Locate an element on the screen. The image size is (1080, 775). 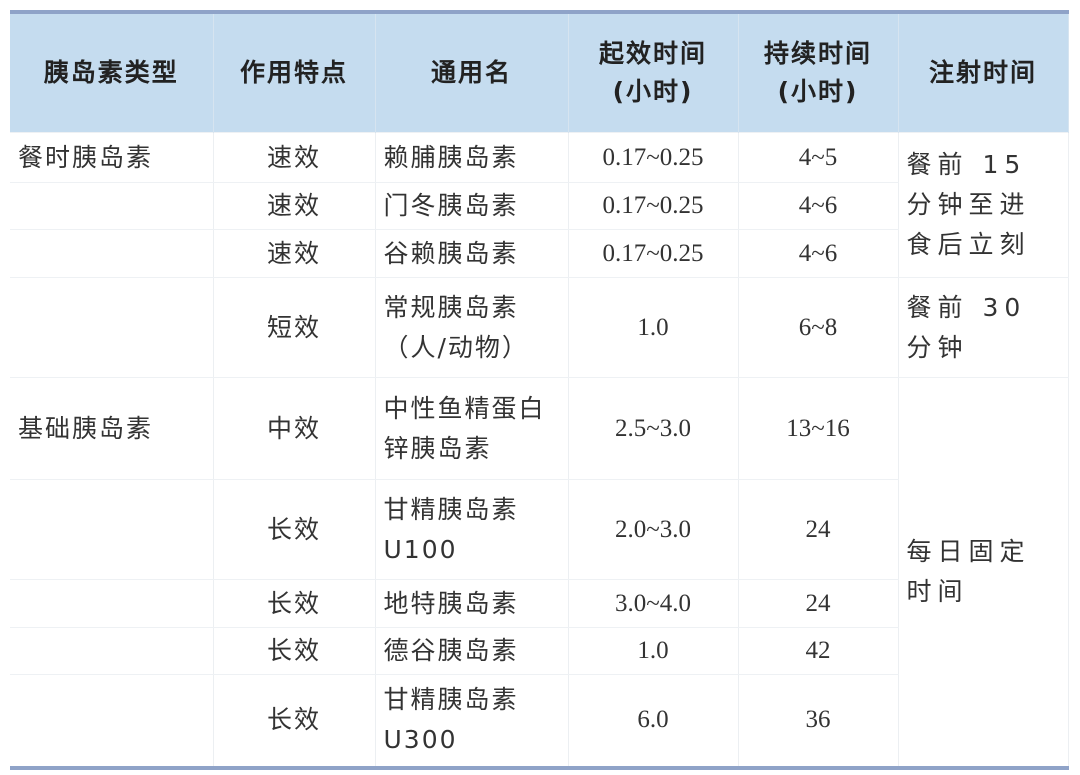
cell-feature: 短效 is located at coordinates (294, 327).